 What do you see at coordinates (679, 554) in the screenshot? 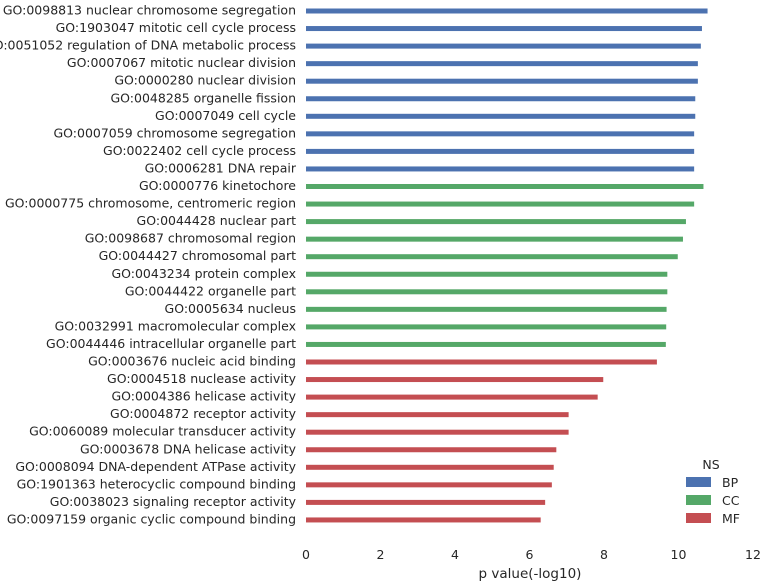
I see `x-tick-label: 10` at bounding box center [679, 554].